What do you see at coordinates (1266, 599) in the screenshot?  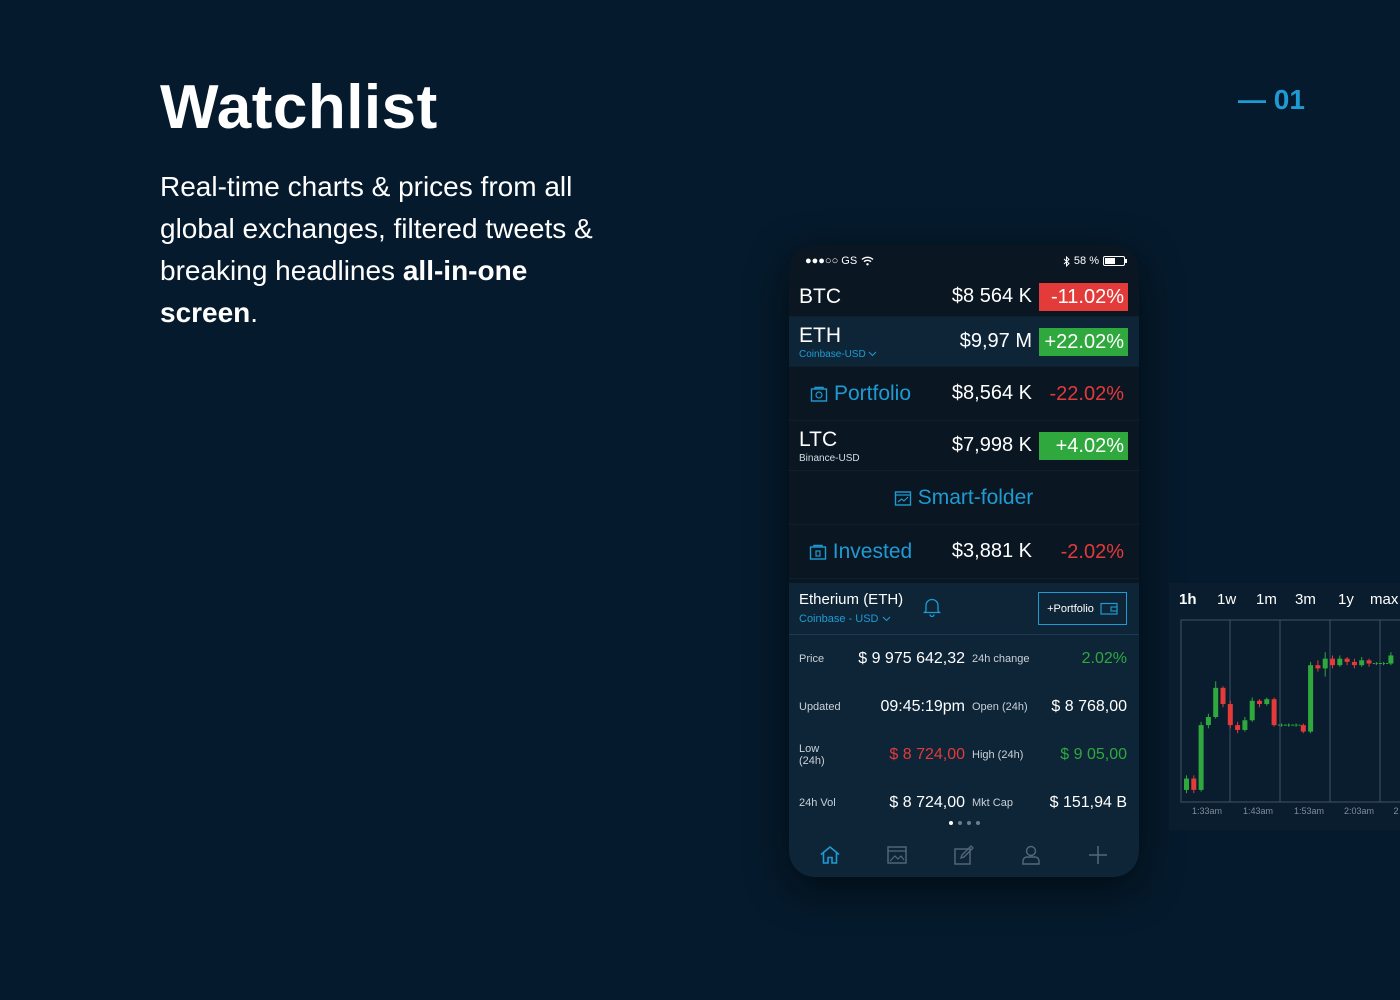 I see `range-tab-1m: 1m` at bounding box center [1266, 599].